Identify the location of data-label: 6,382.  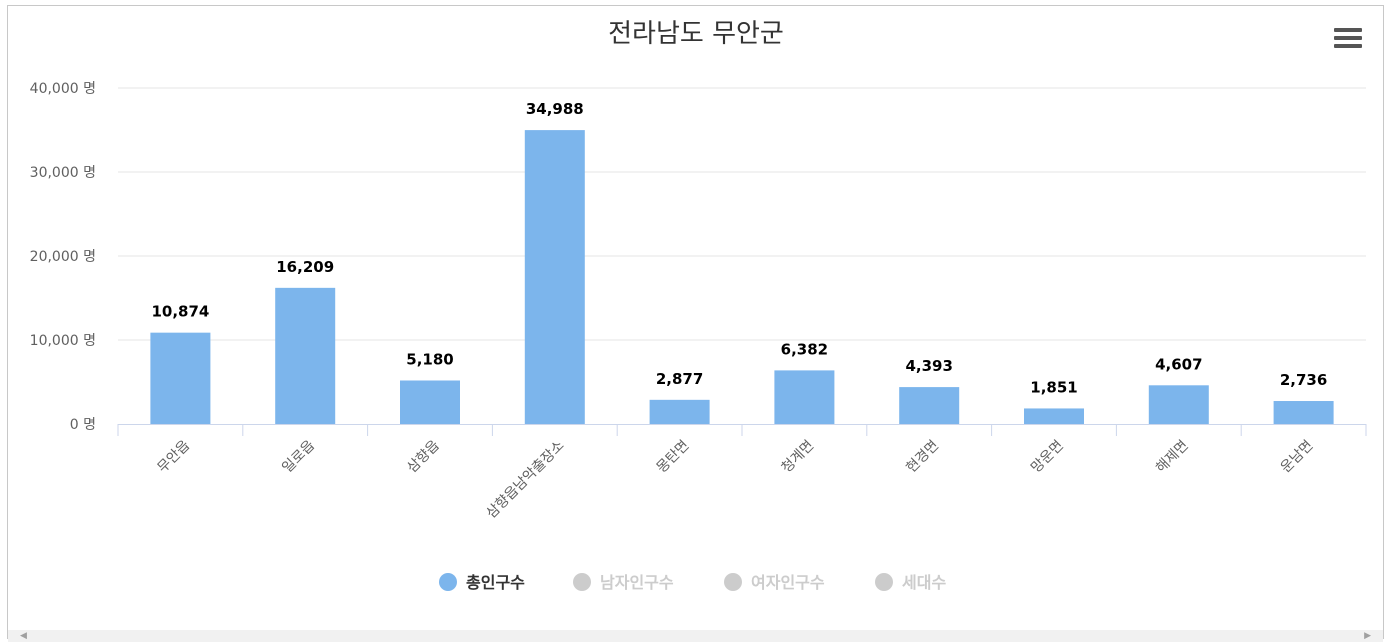
(804, 349).